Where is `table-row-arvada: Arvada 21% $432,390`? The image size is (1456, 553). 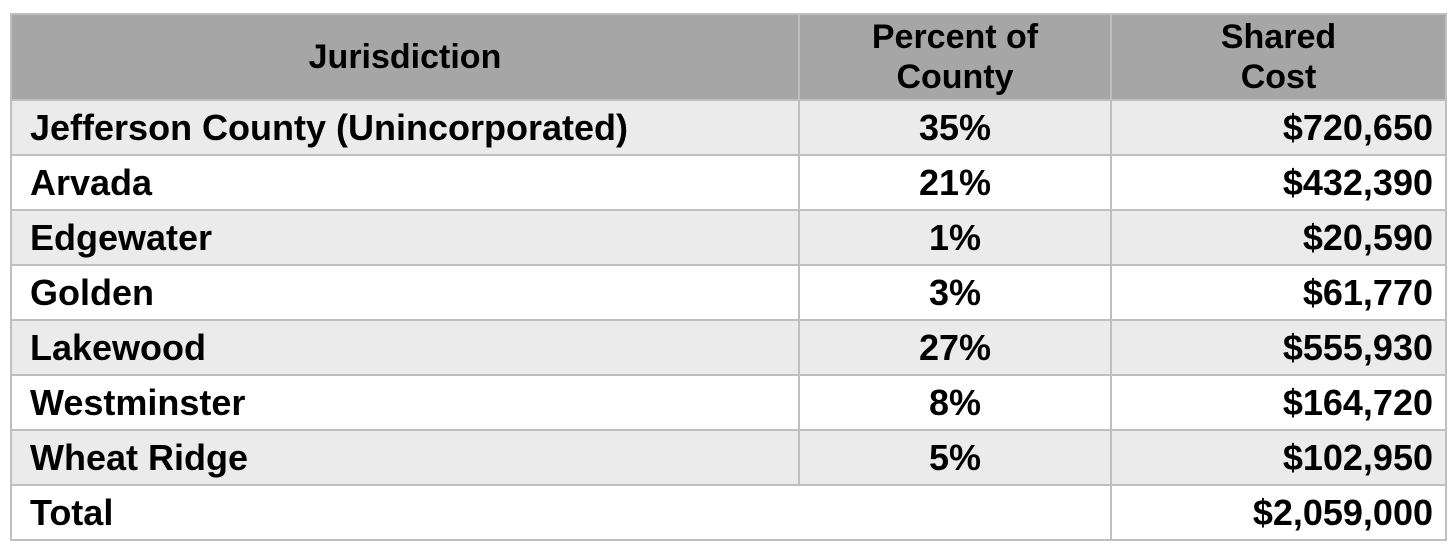 table-row-arvada: Arvada 21% $432,390 is located at coordinates (728, 182).